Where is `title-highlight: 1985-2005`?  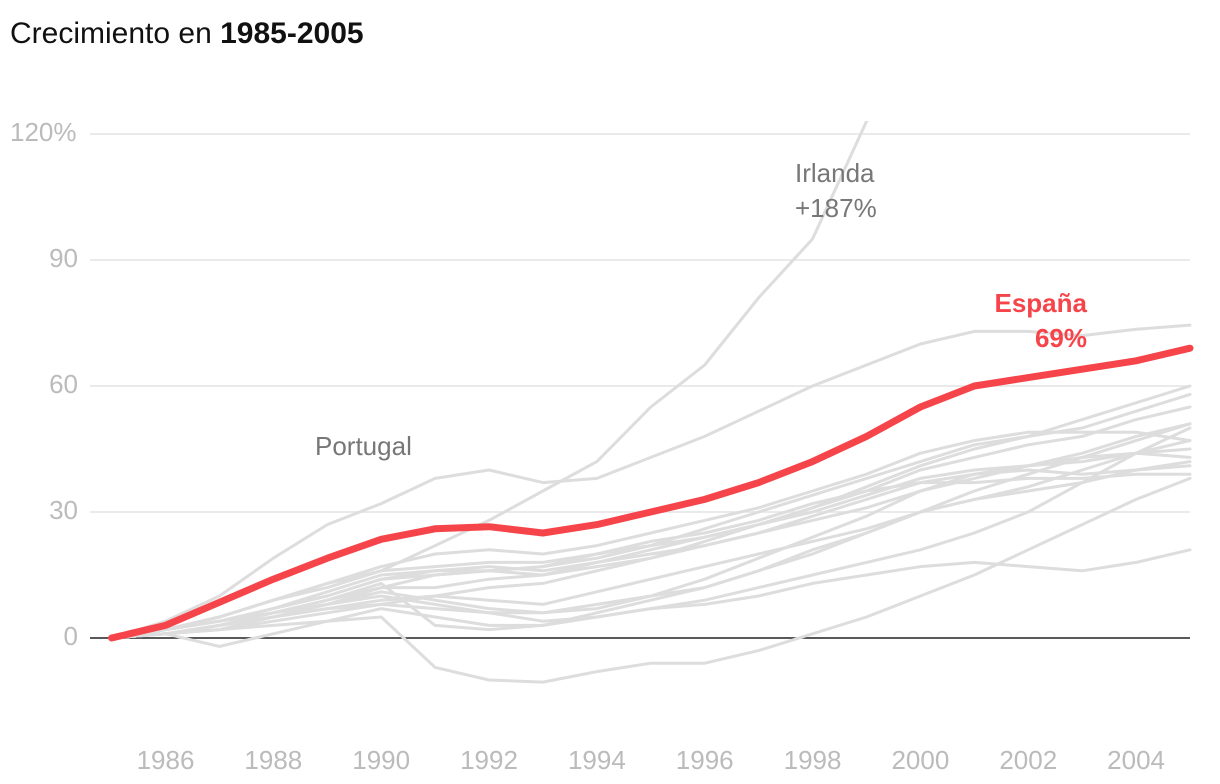 title-highlight: 1985-2005 is located at coordinates (291, 33).